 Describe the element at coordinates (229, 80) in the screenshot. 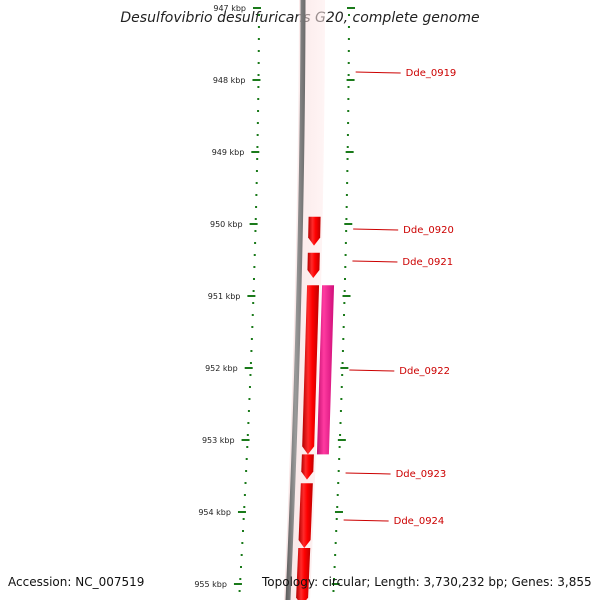

I see `kbp-label: 948 kbp` at that location.